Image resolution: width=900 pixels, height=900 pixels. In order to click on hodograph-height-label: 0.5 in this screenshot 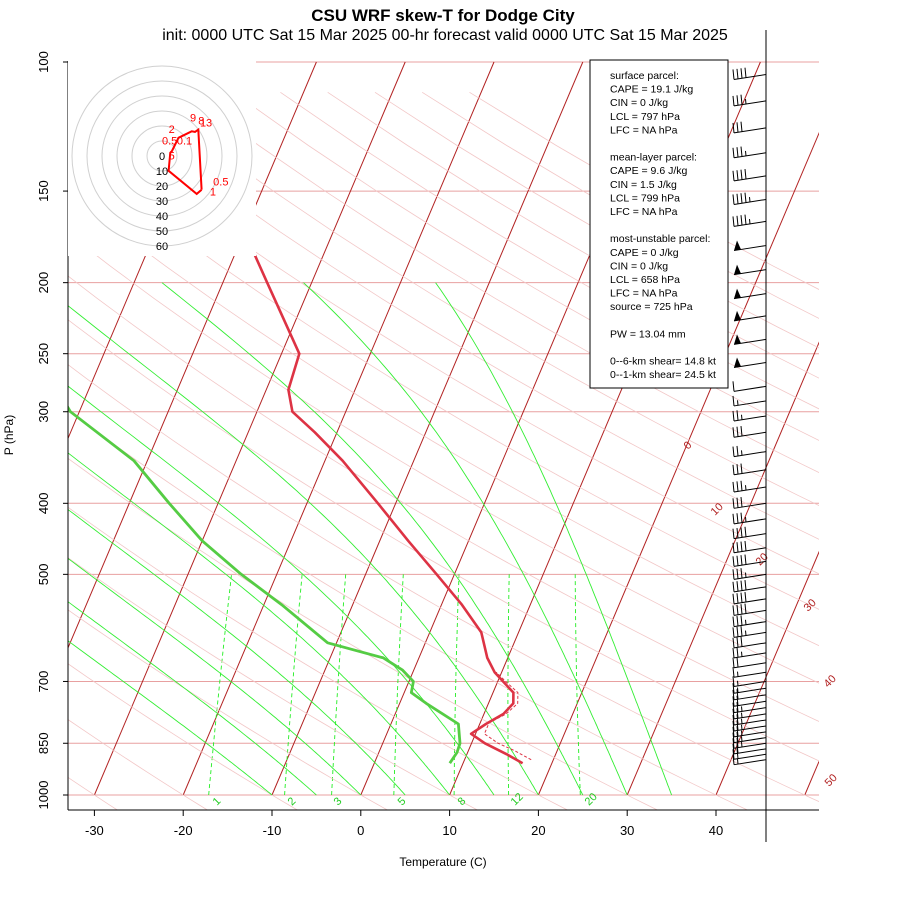, I will do `click(220, 183)`.